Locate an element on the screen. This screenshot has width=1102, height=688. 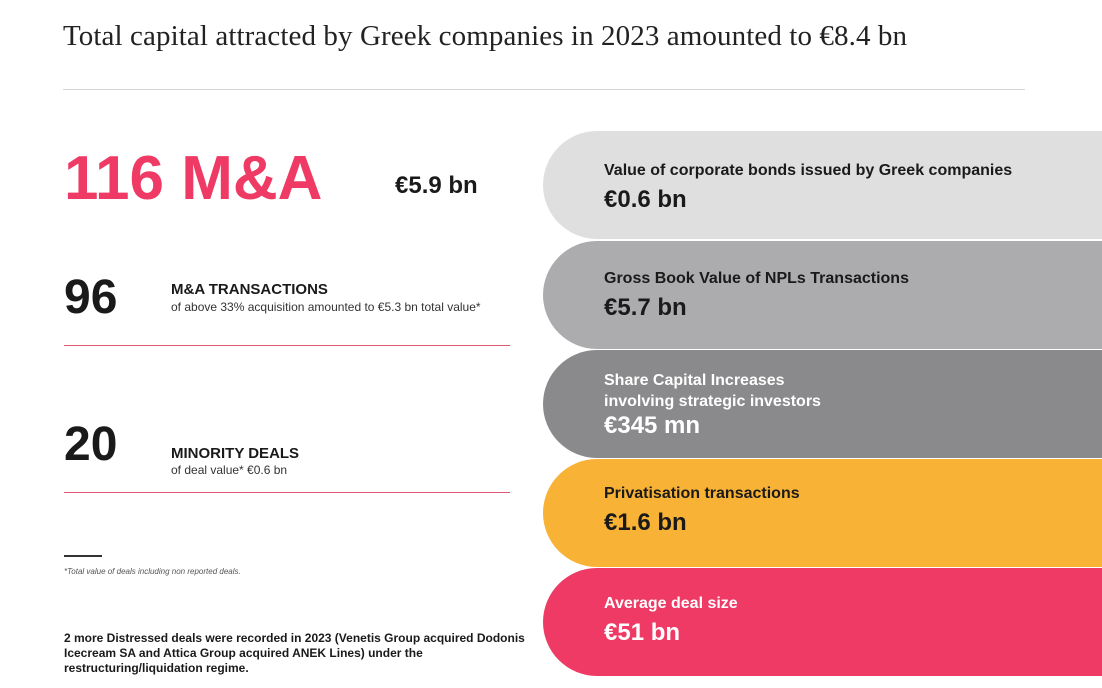
stat-ma-transactions-number: 96 is located at coordinates (91, 297).